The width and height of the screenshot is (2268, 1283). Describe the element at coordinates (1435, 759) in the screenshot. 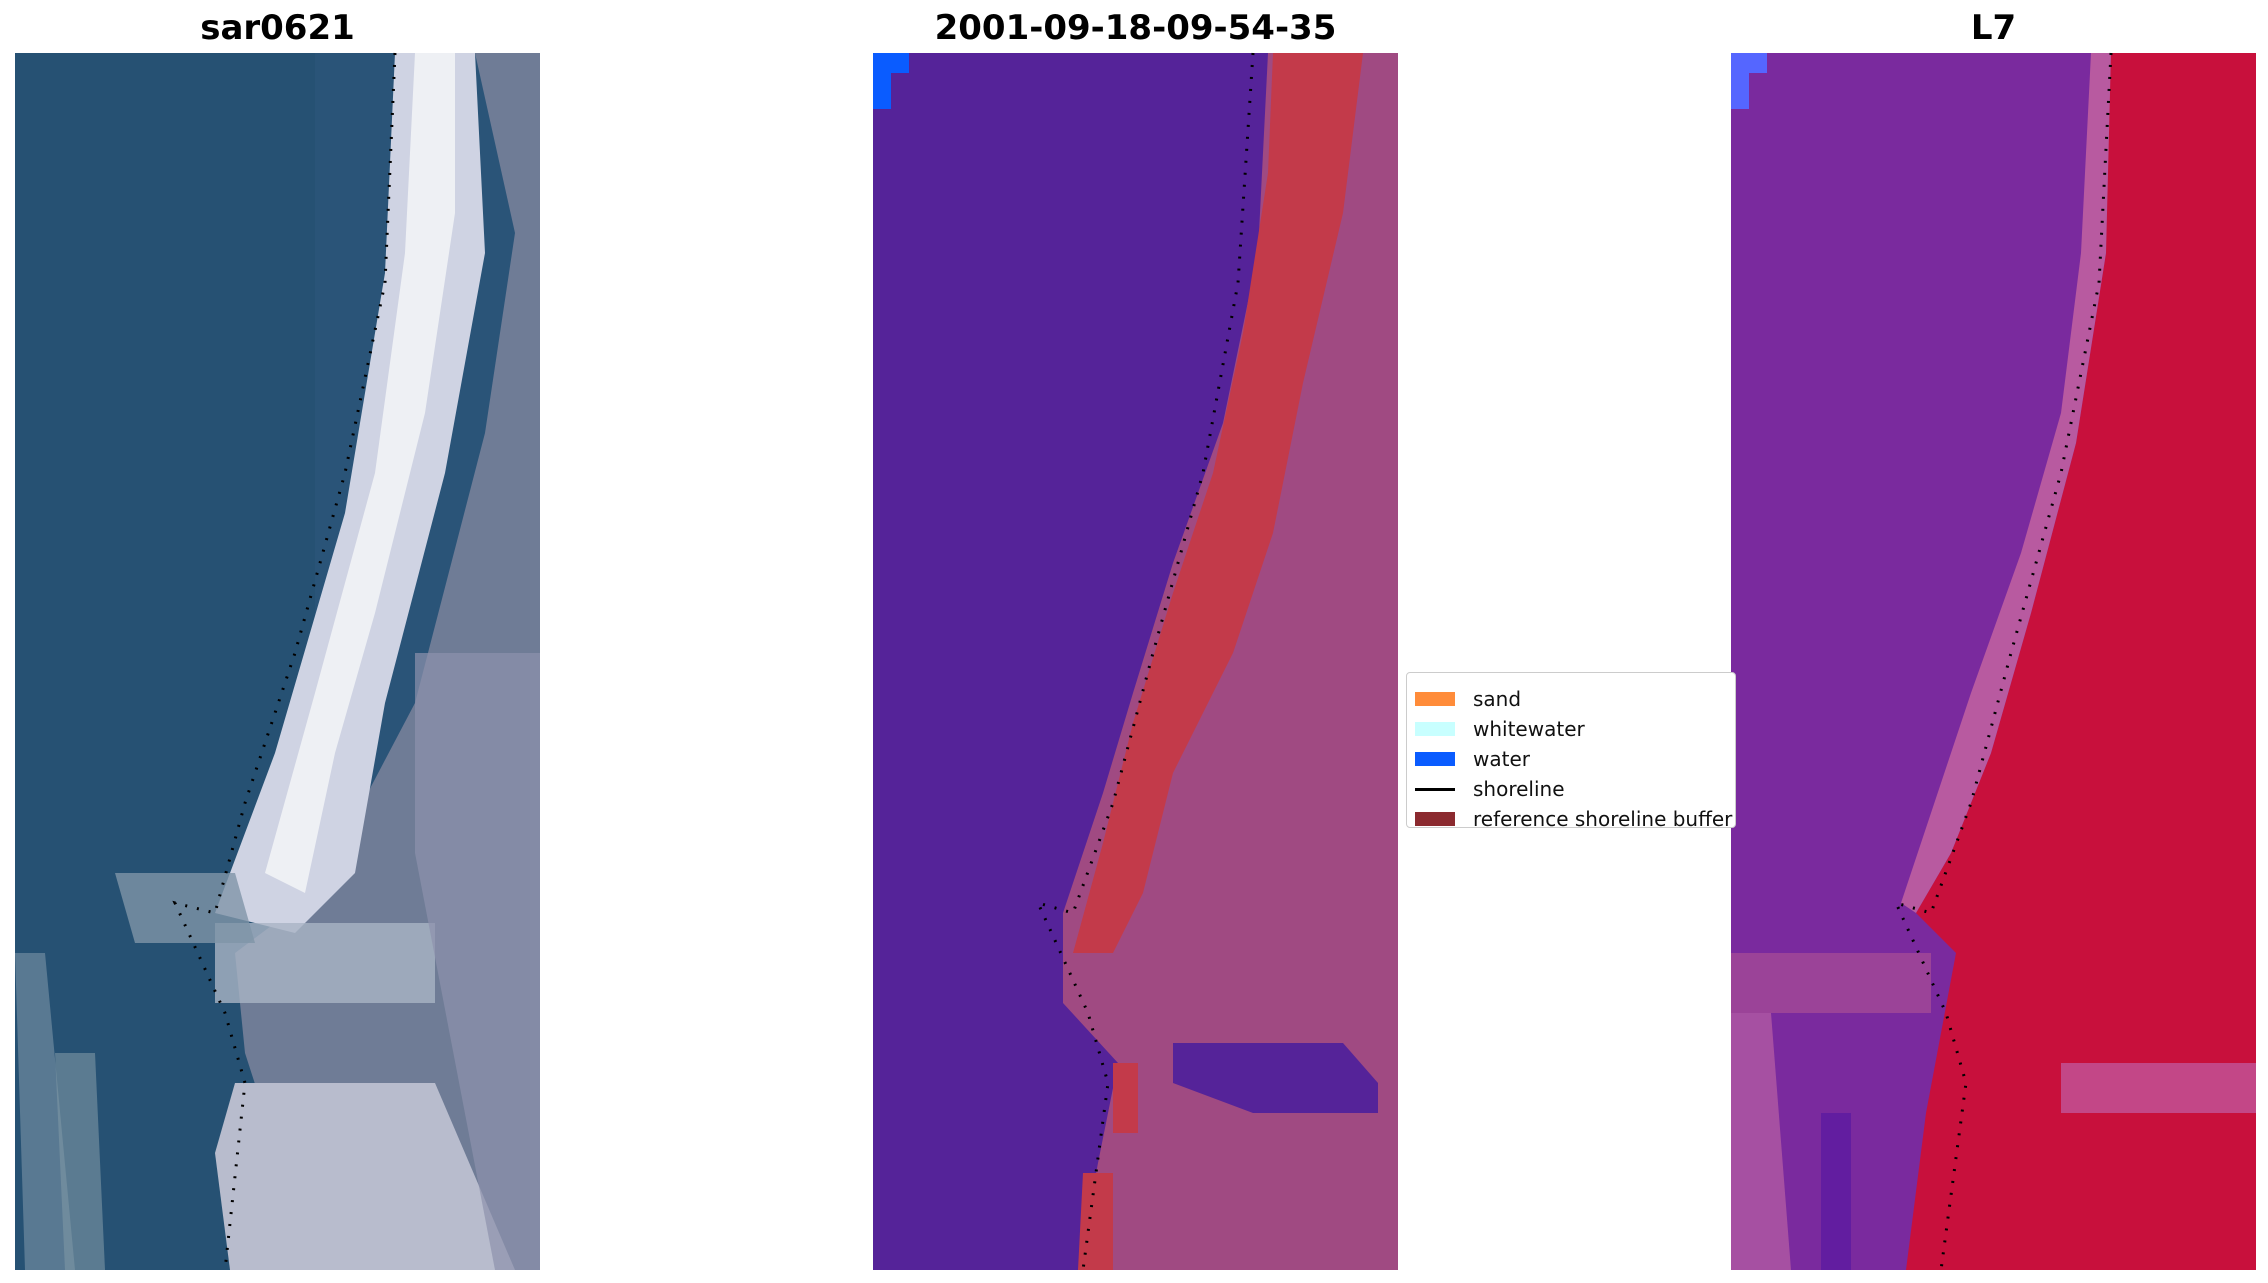

I see `water-swatch` at that location.